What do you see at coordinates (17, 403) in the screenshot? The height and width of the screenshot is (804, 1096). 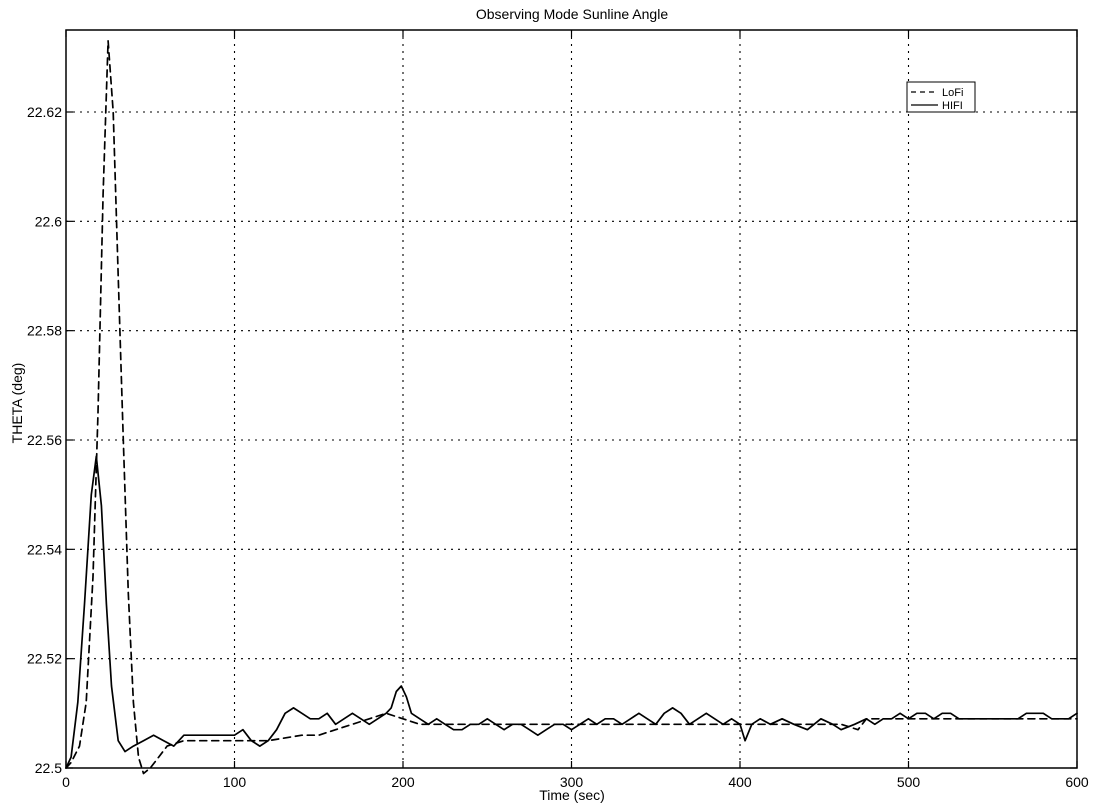 I see `y-axis-label: THETA (deg)` at bounding box center [17, 403].